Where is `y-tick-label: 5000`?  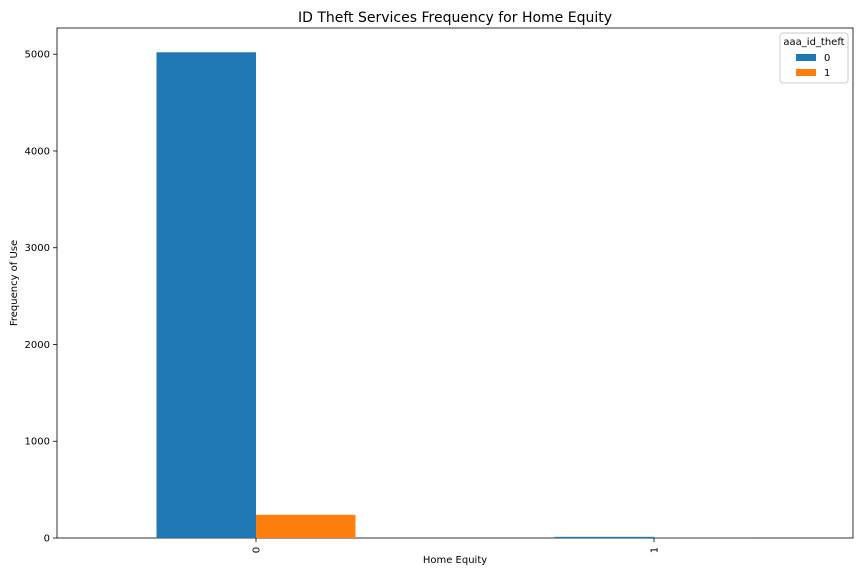 y-tick-label: 5000 is located at coordinates (37, 55).